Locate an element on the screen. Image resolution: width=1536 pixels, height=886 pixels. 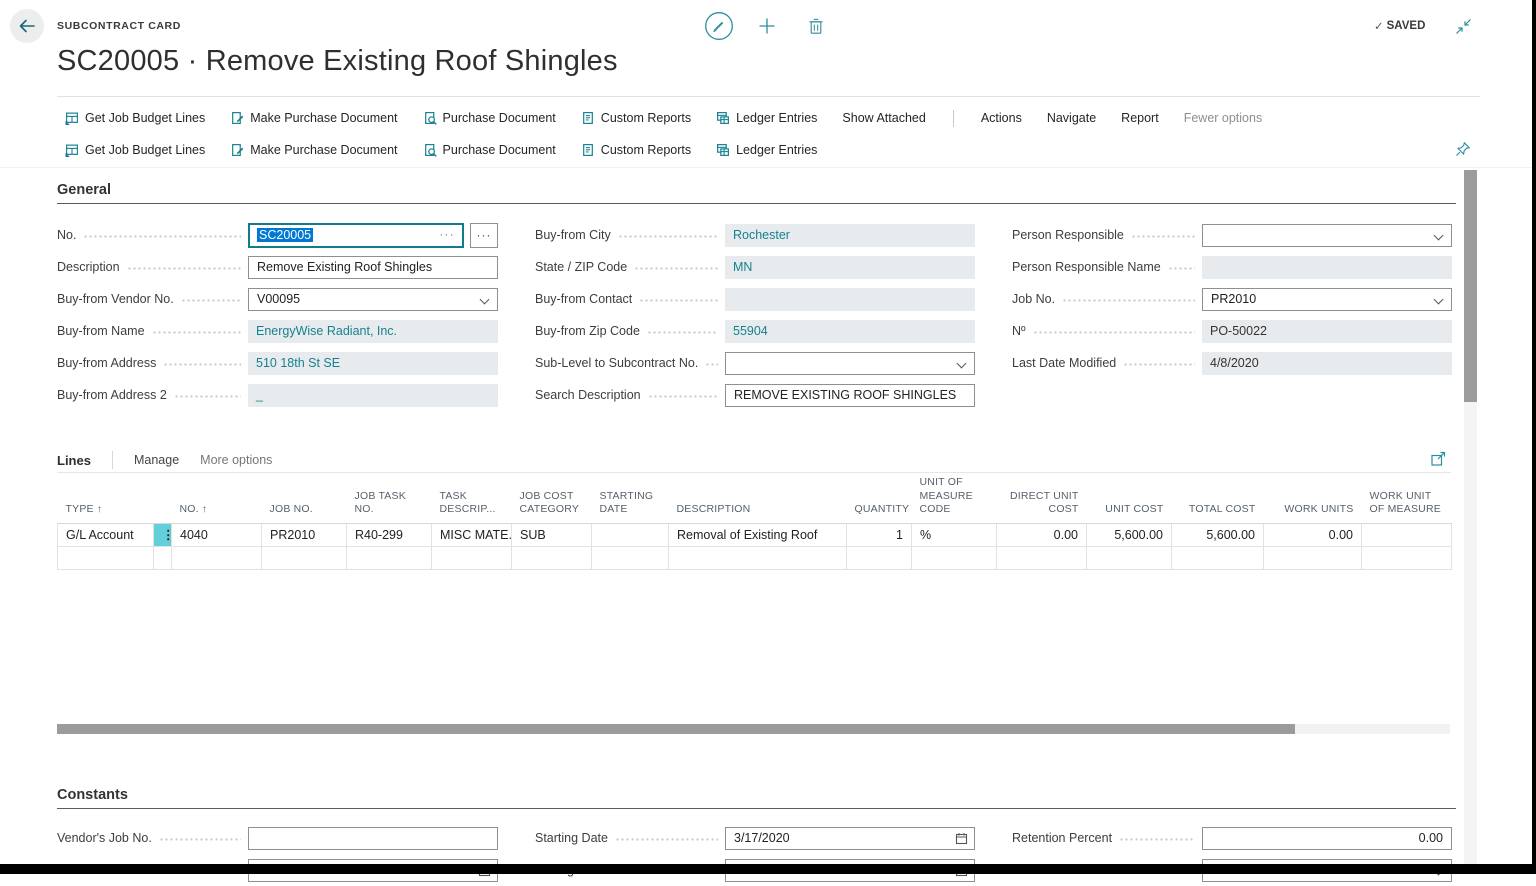
buy-from-name-value: EnergyWise Radiant, Inc. is located at coordinates (373, 331).